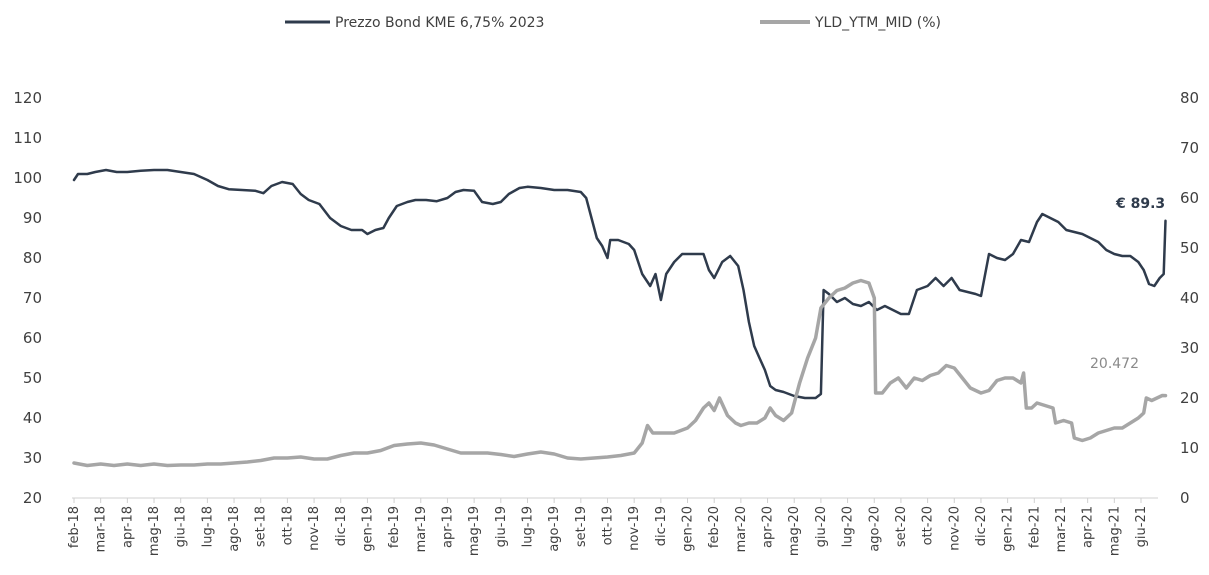 This screenshot has height=575, width=1209. What do you see at coordinates (501, 526) in the screenshot?
I see `x-tick-label: giu-19` at bounding box center [501, 526].